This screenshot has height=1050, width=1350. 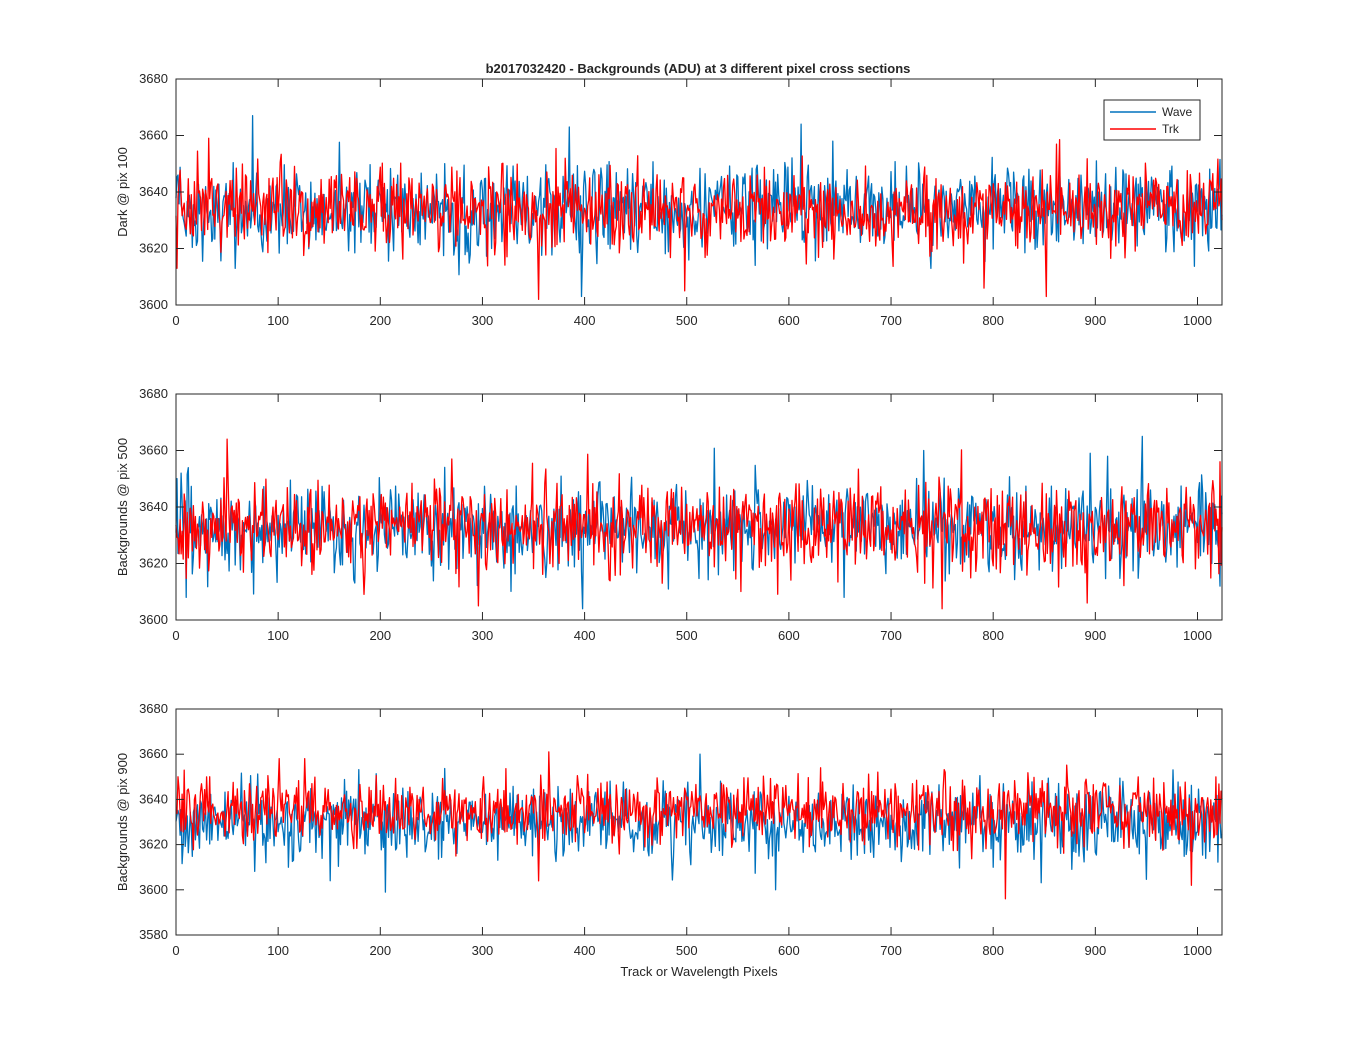 I want to click on subplot-3-ylabel: Backgrounds @ pix 900, so click(x=122, y=822).